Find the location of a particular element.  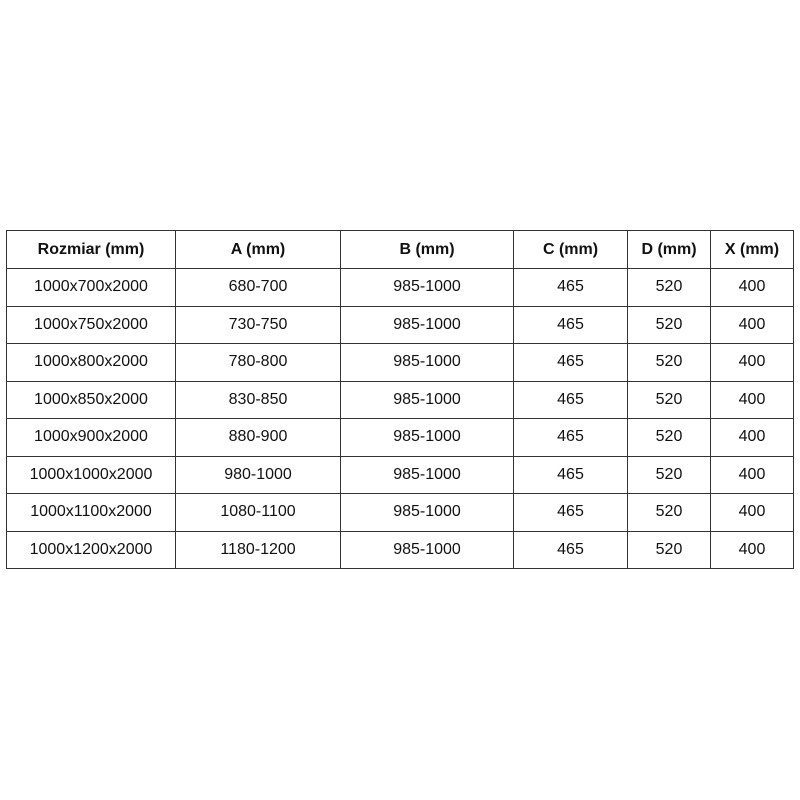

column-header: B (mm) is located at coordinates (427, 249).